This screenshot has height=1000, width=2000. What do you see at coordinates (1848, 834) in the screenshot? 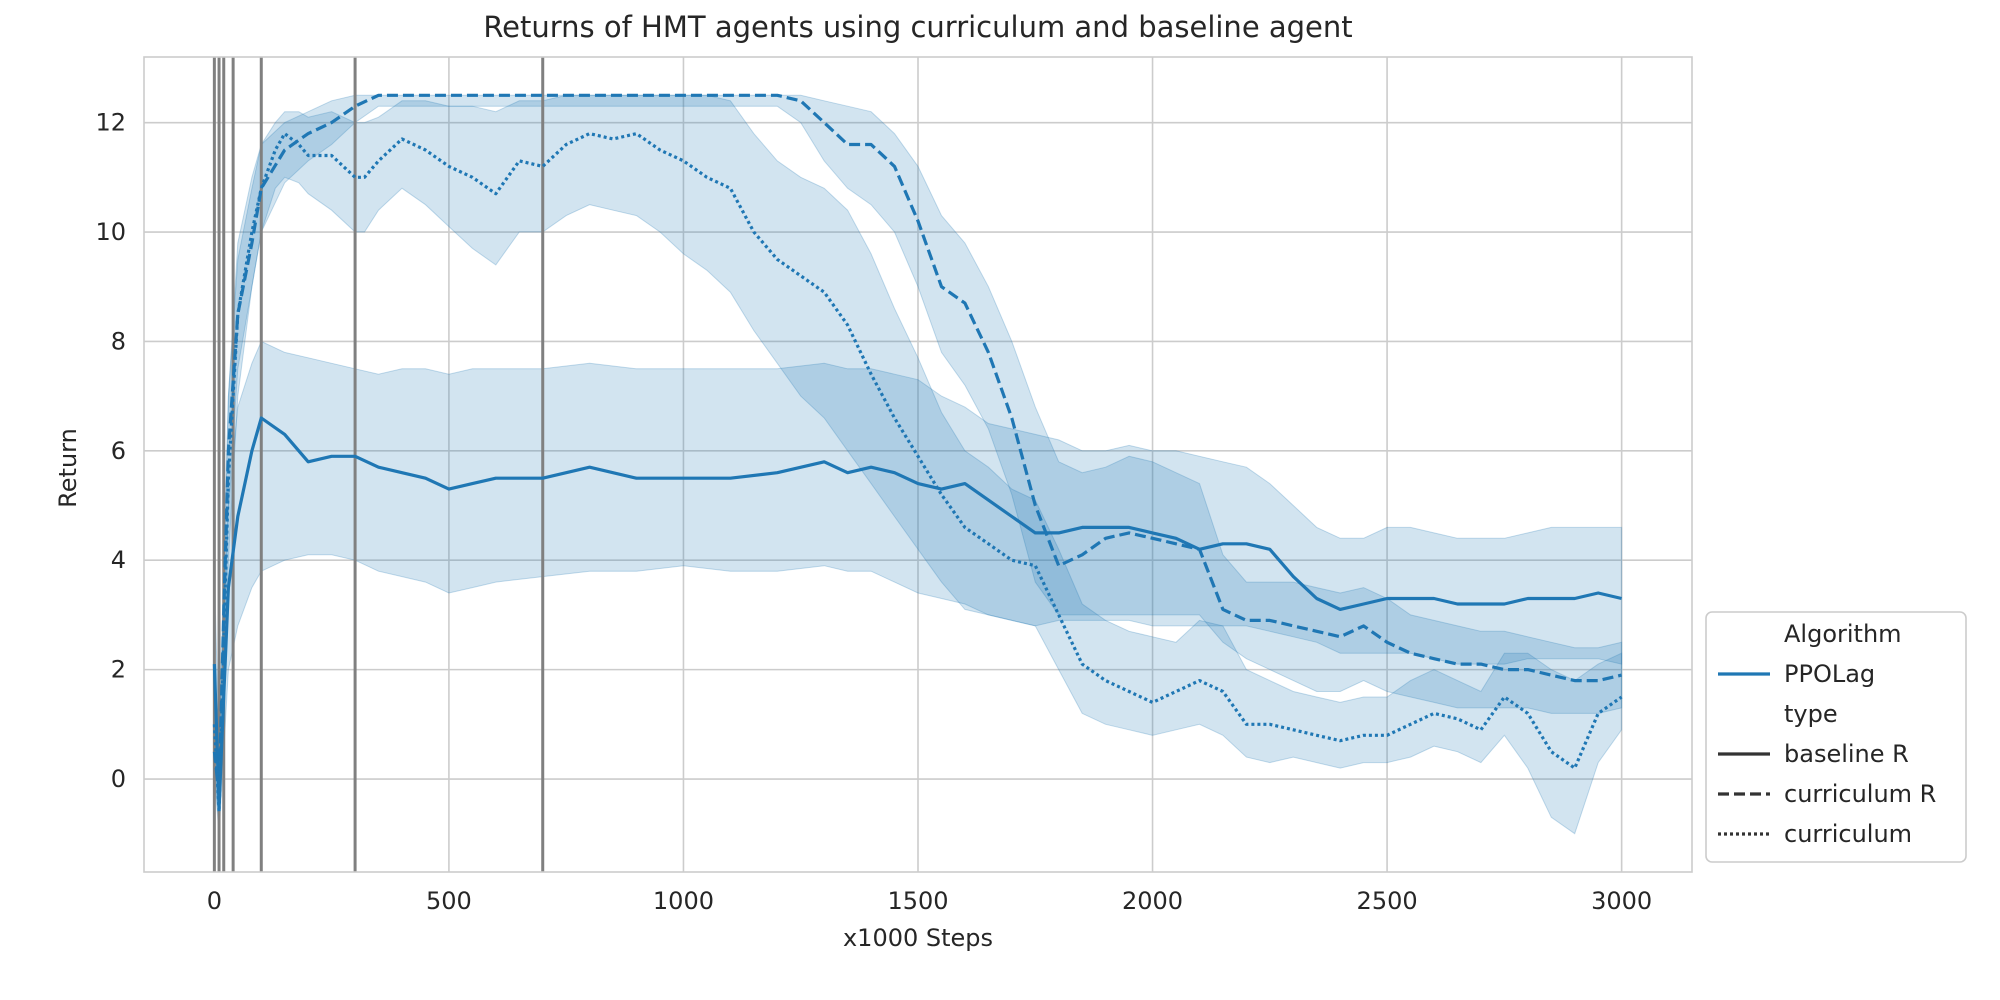
I see `legend-entry: curriculum` at bounding box center [1848, 834].